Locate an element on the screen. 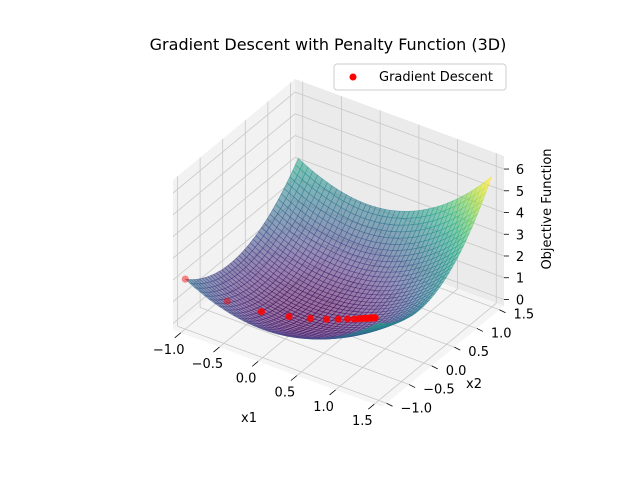  legend-label: Gradient Descent is located at coordinates (436, 77).